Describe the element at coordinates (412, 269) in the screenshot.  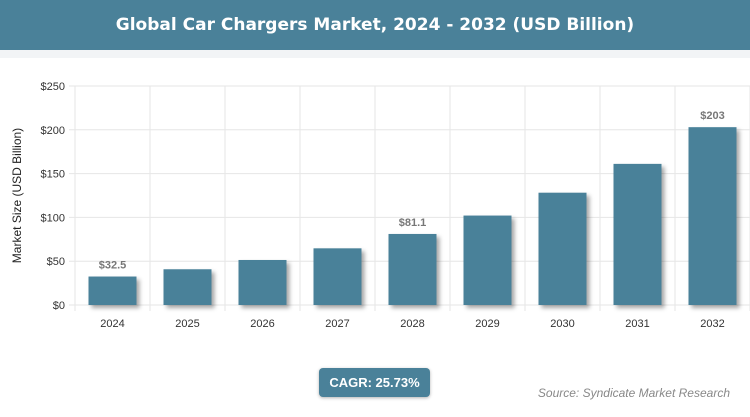
I see `bar-2028` at that location.